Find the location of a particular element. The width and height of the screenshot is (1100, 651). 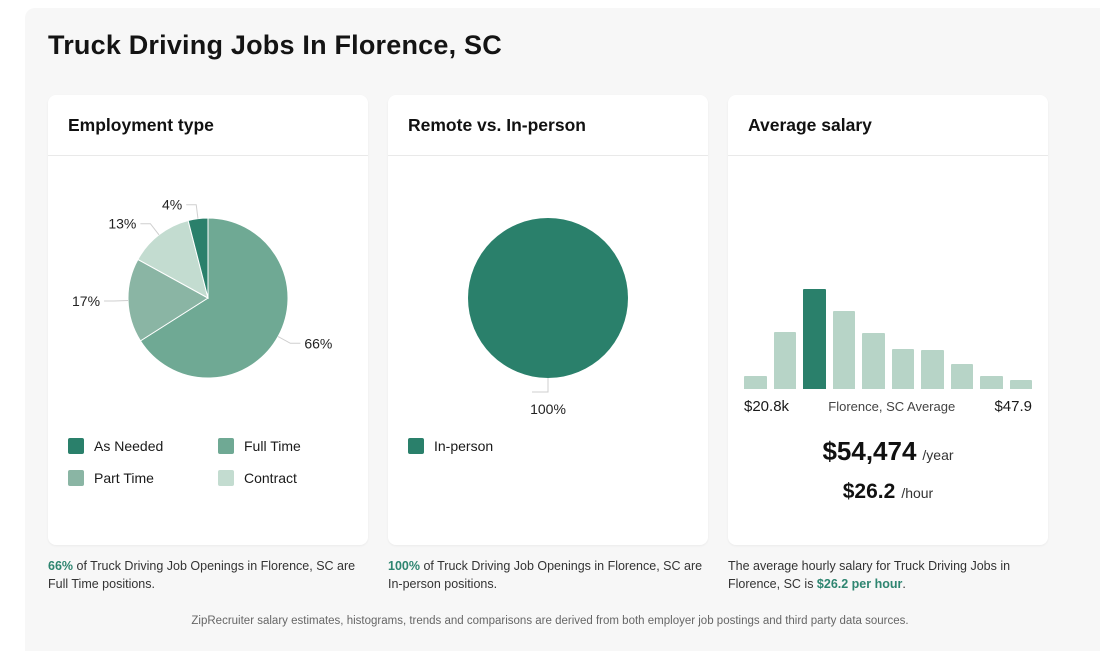

card-header: Average salary is located at coordinates (888, 125).